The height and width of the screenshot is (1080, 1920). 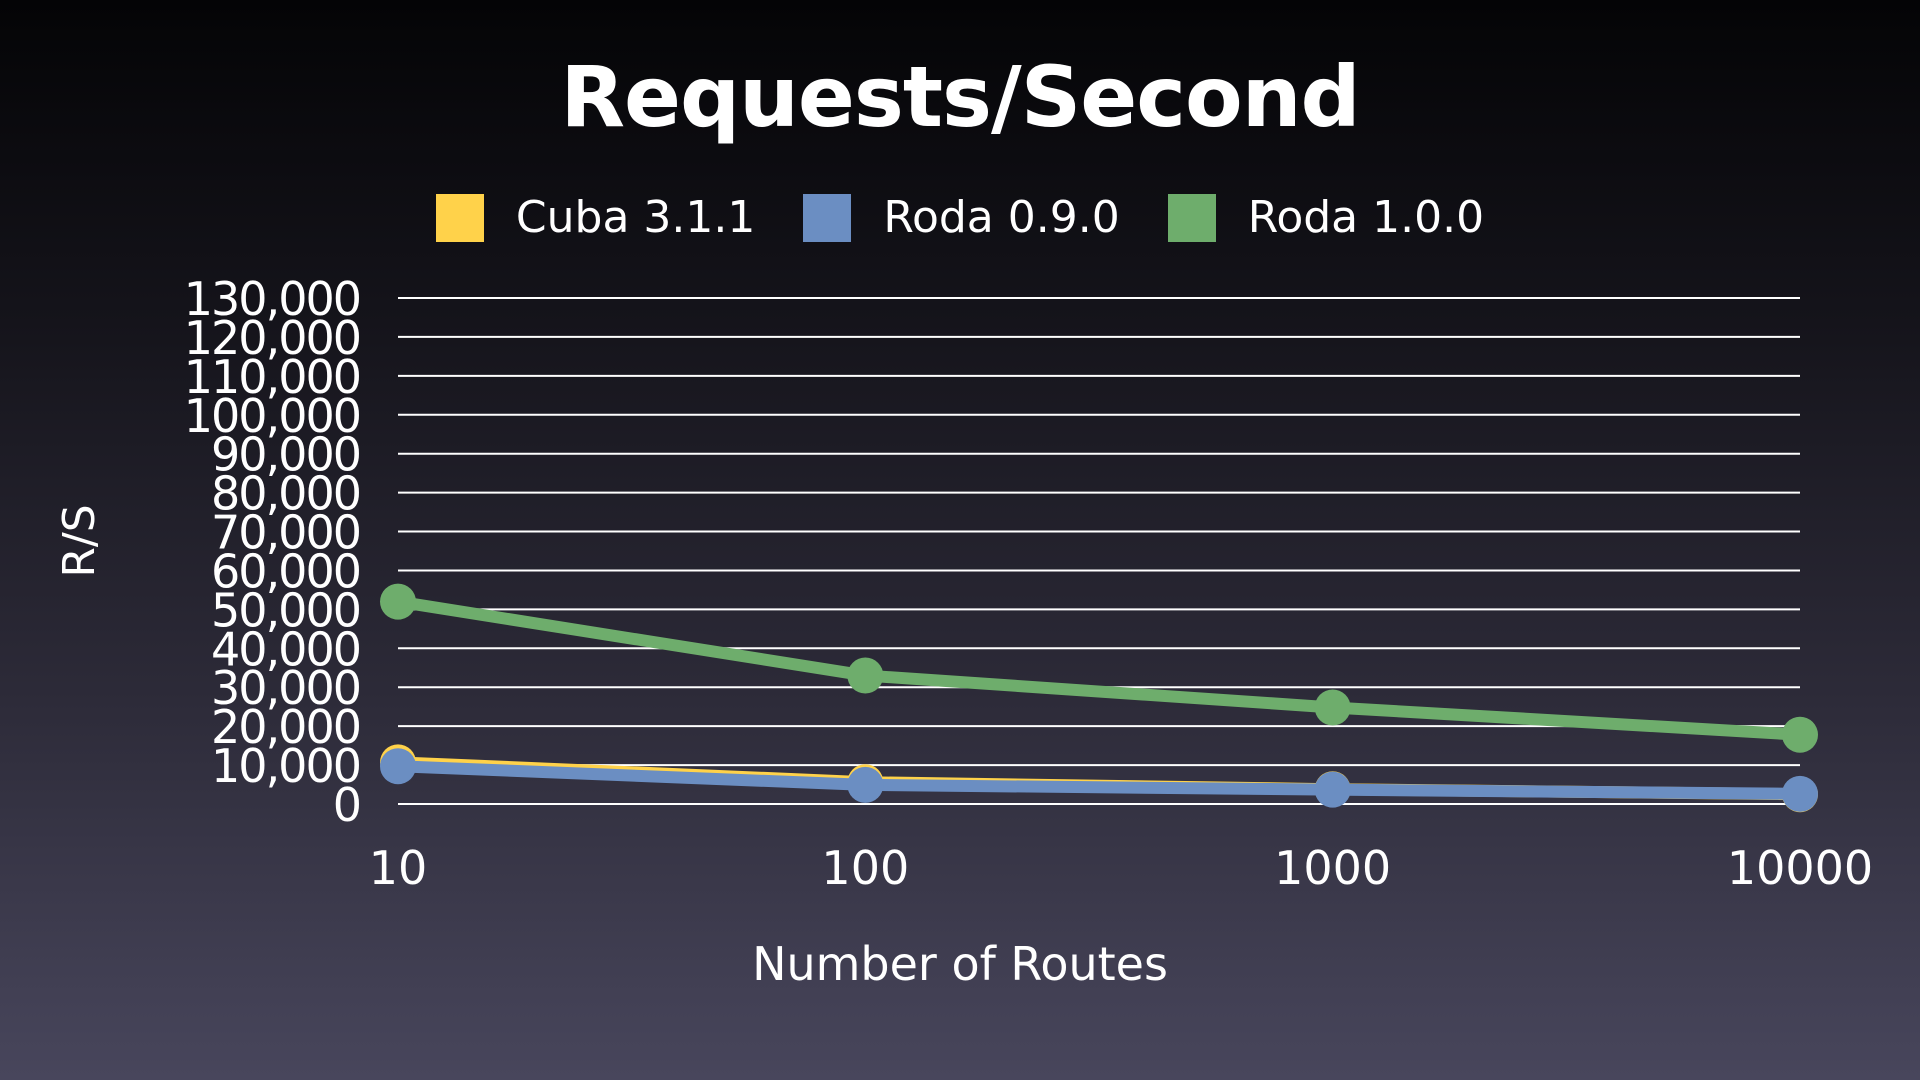 What do you see at coordinates (960, 964) in the screenshot?
I see `x-axis-label: Number of Routes` at bounding box center [960, 964].